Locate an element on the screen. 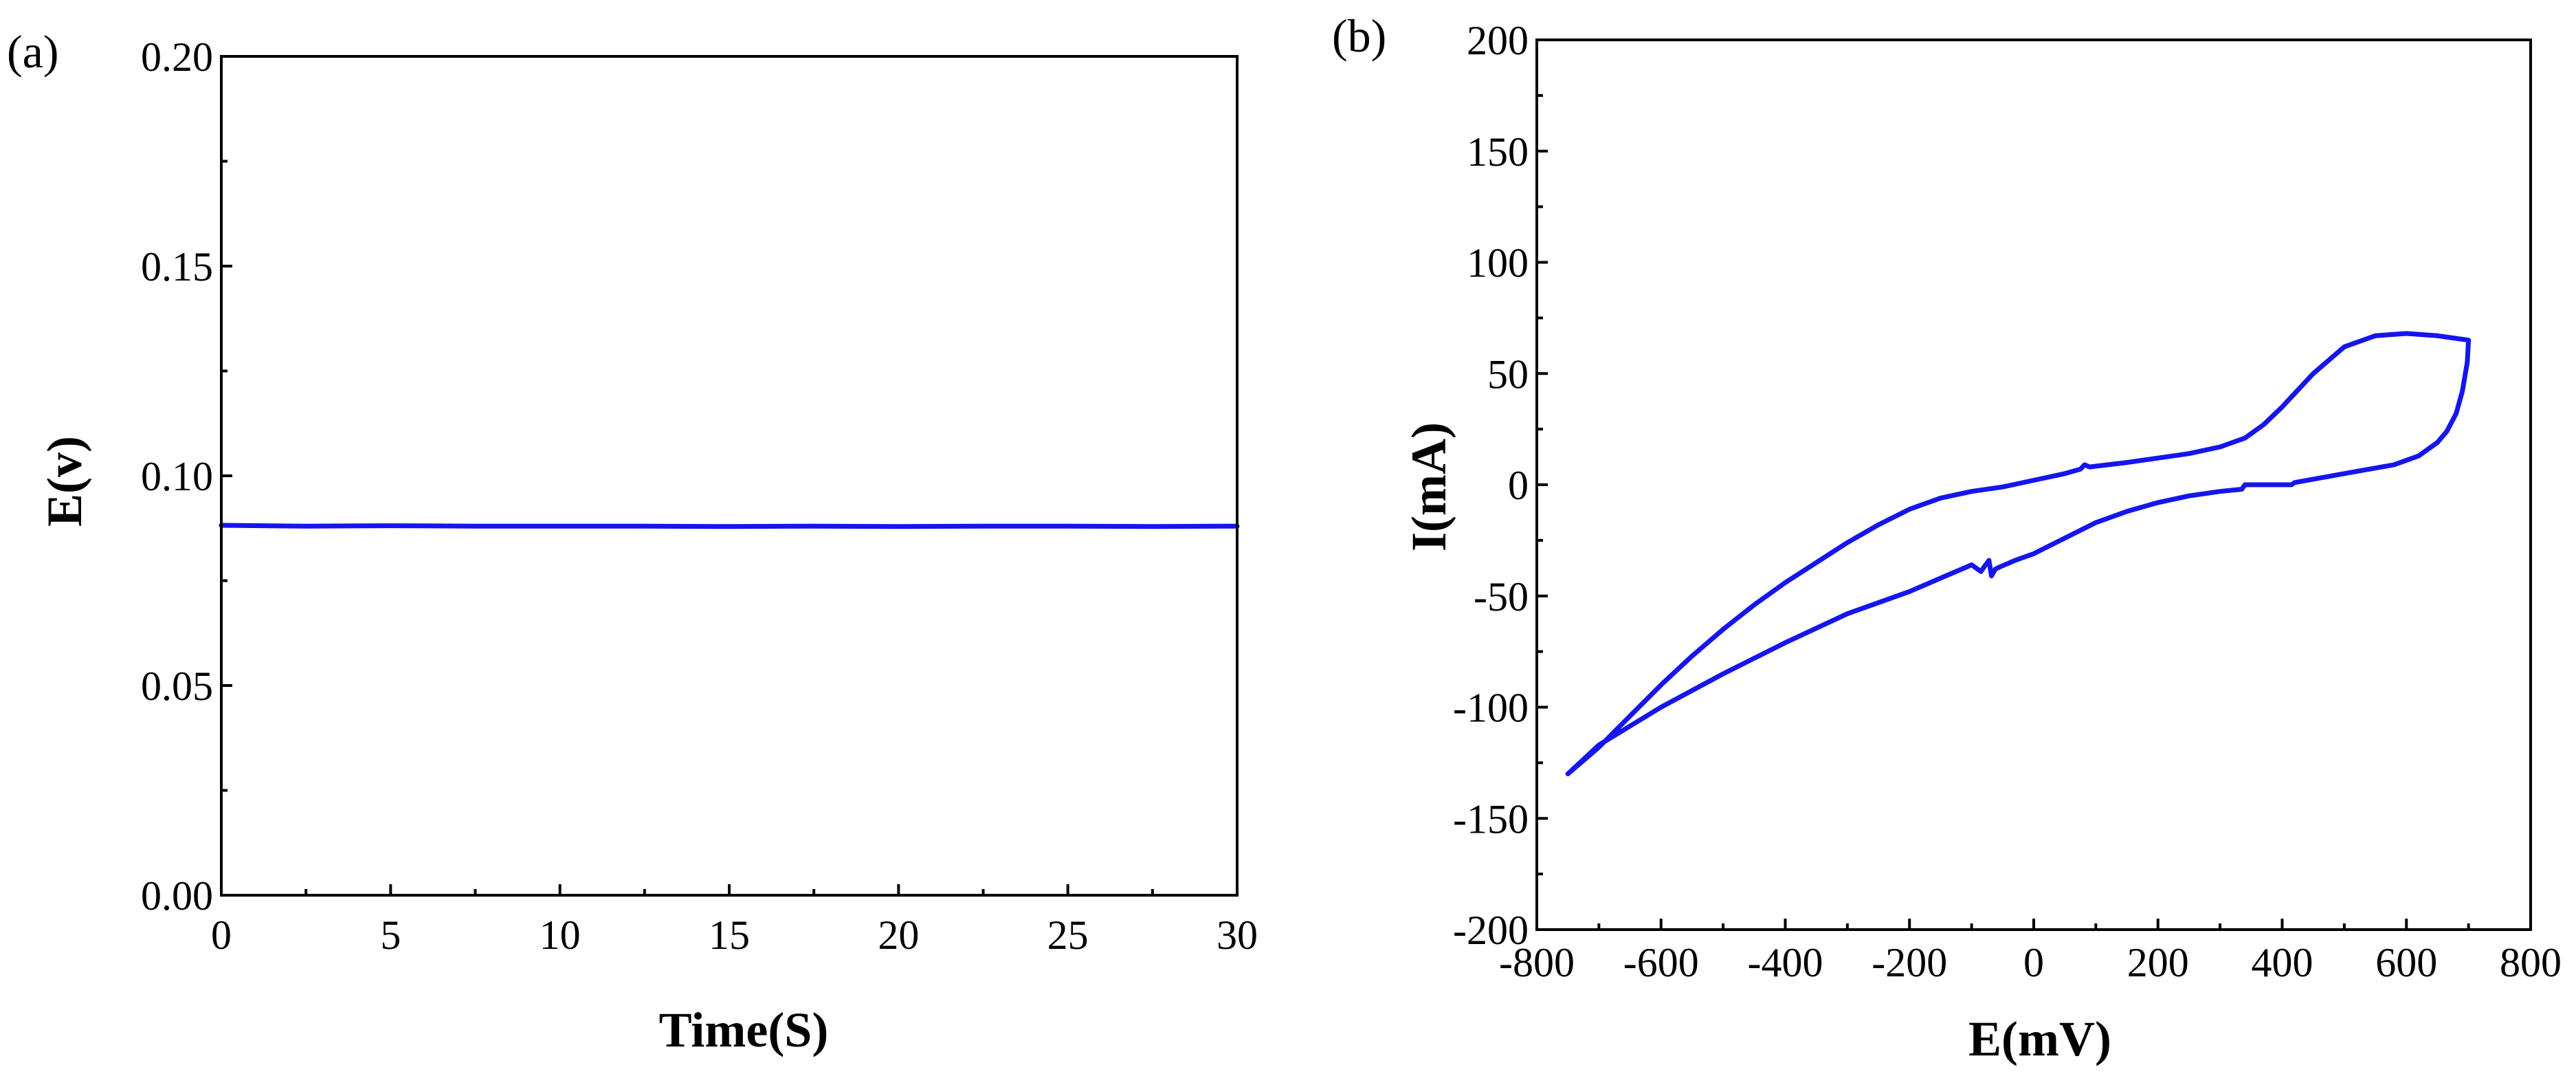 The width and height of the screenshot is (2576, 1074). series-line-cyclic-voltammogram is located at coordinates (2018, 553).